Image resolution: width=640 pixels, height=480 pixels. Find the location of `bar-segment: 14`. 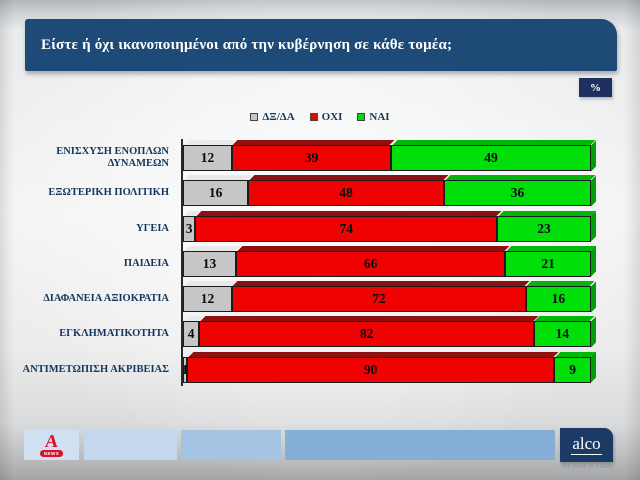

bar-segment: 14 is located at coordinates (564, 332).